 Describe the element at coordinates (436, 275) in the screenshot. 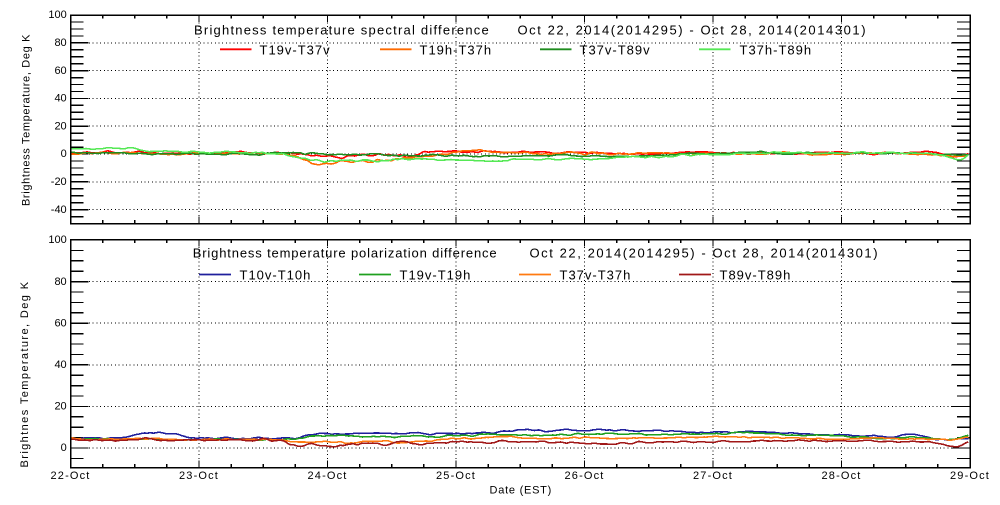

I see `svg-text: T19v-T19h` at that location.